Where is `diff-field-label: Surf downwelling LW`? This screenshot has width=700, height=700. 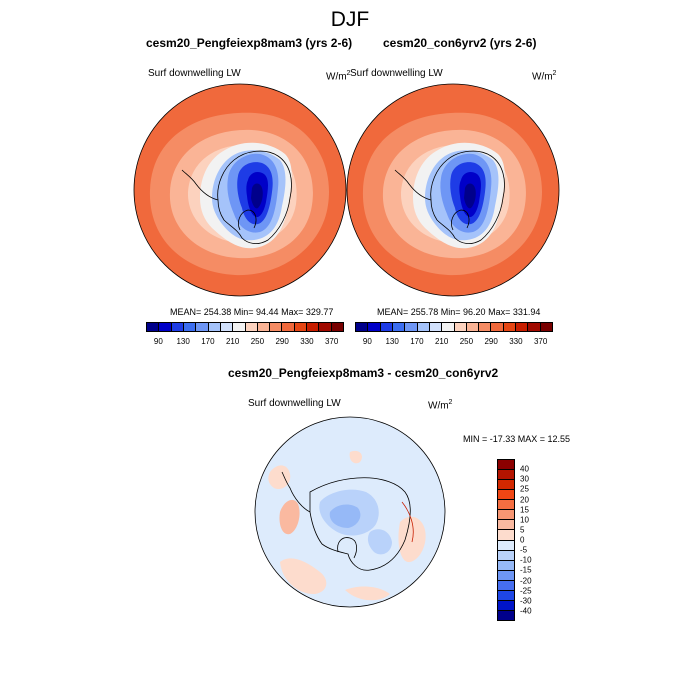
diff-field-label: Surf downwelling LW is located at coordinates (294, 403).